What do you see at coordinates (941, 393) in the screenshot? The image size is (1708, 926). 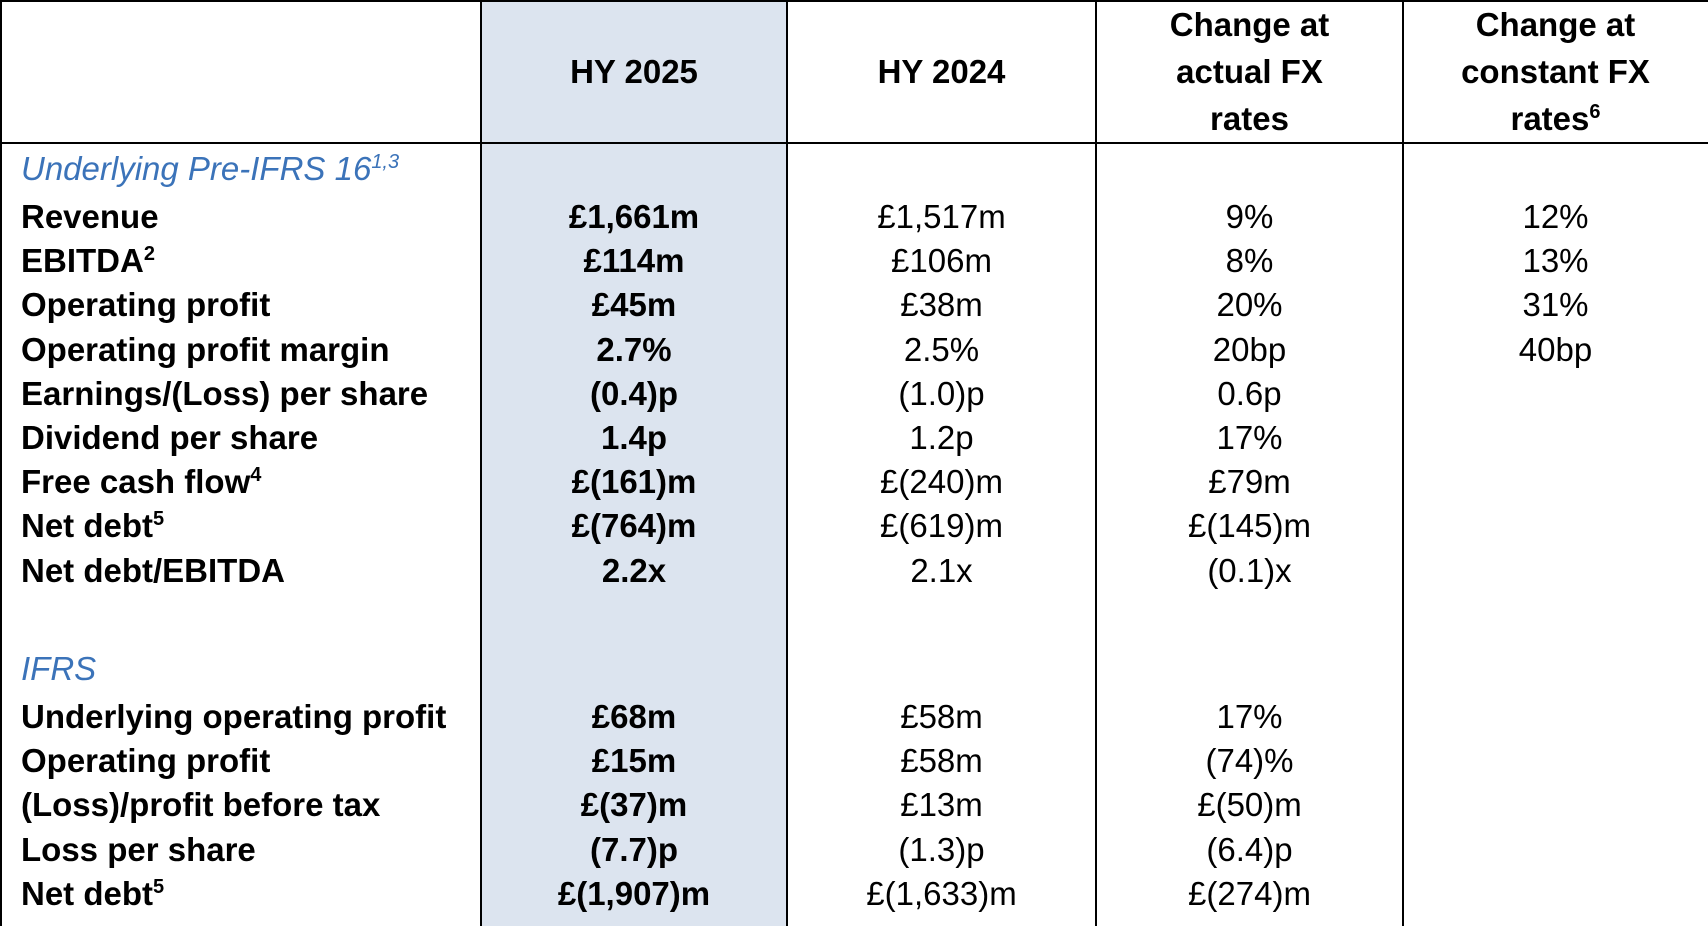 I see `value-hy2024: (1.0)p` at bounding box center [941, 393].